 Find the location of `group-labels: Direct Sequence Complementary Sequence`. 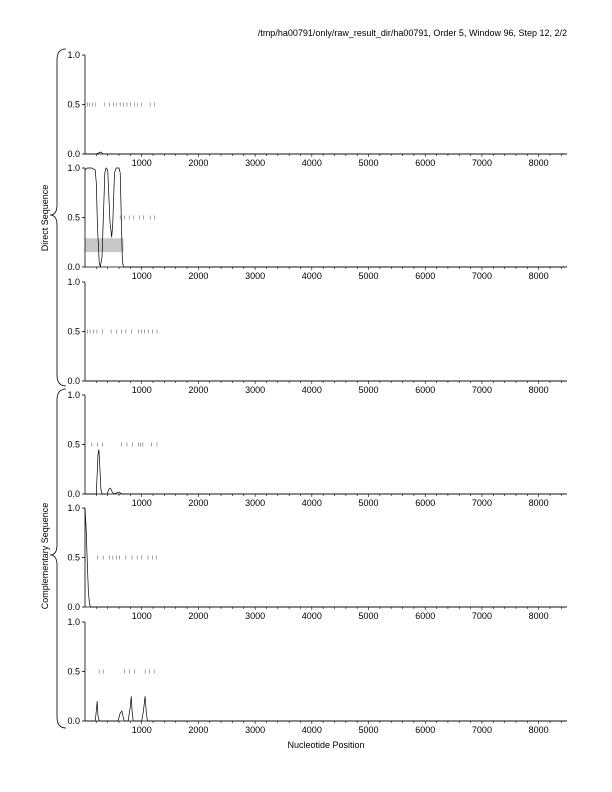

group-labels: Direct Sequence Complementary Sequence is located at coordinates (53, 388).